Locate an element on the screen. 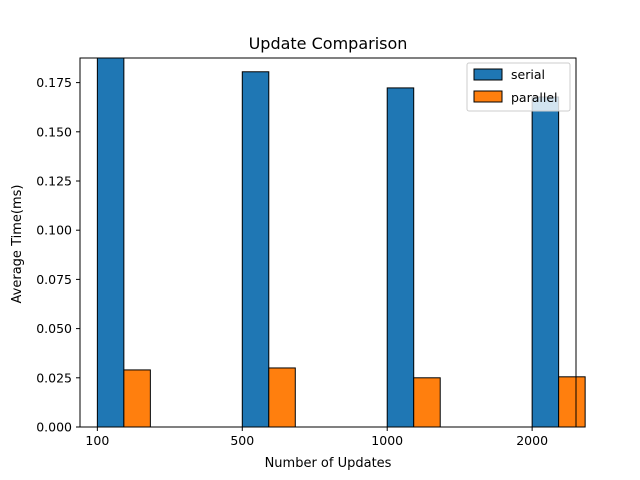 This screenshot has height=480, width=640. chart-title: Update Comparison is located at coordinates (328, 43).